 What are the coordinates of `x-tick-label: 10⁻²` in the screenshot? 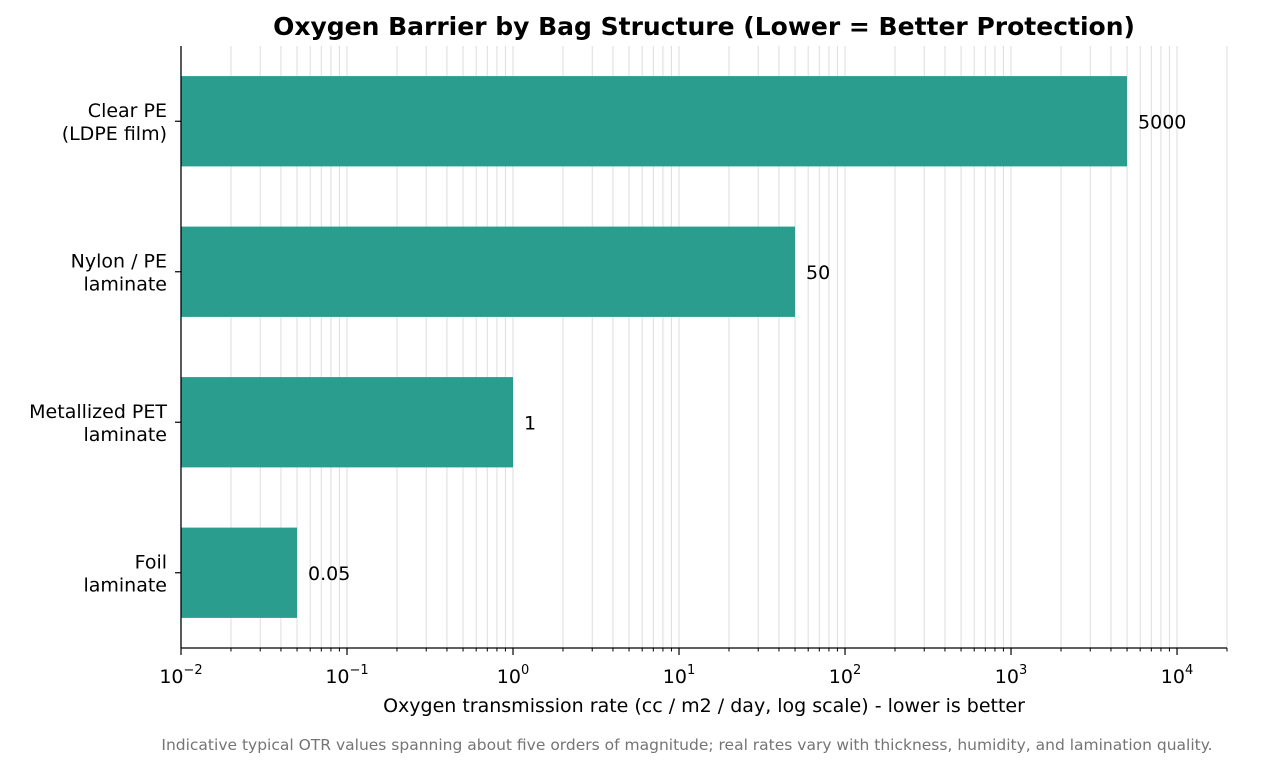 It's located at (180, 675).